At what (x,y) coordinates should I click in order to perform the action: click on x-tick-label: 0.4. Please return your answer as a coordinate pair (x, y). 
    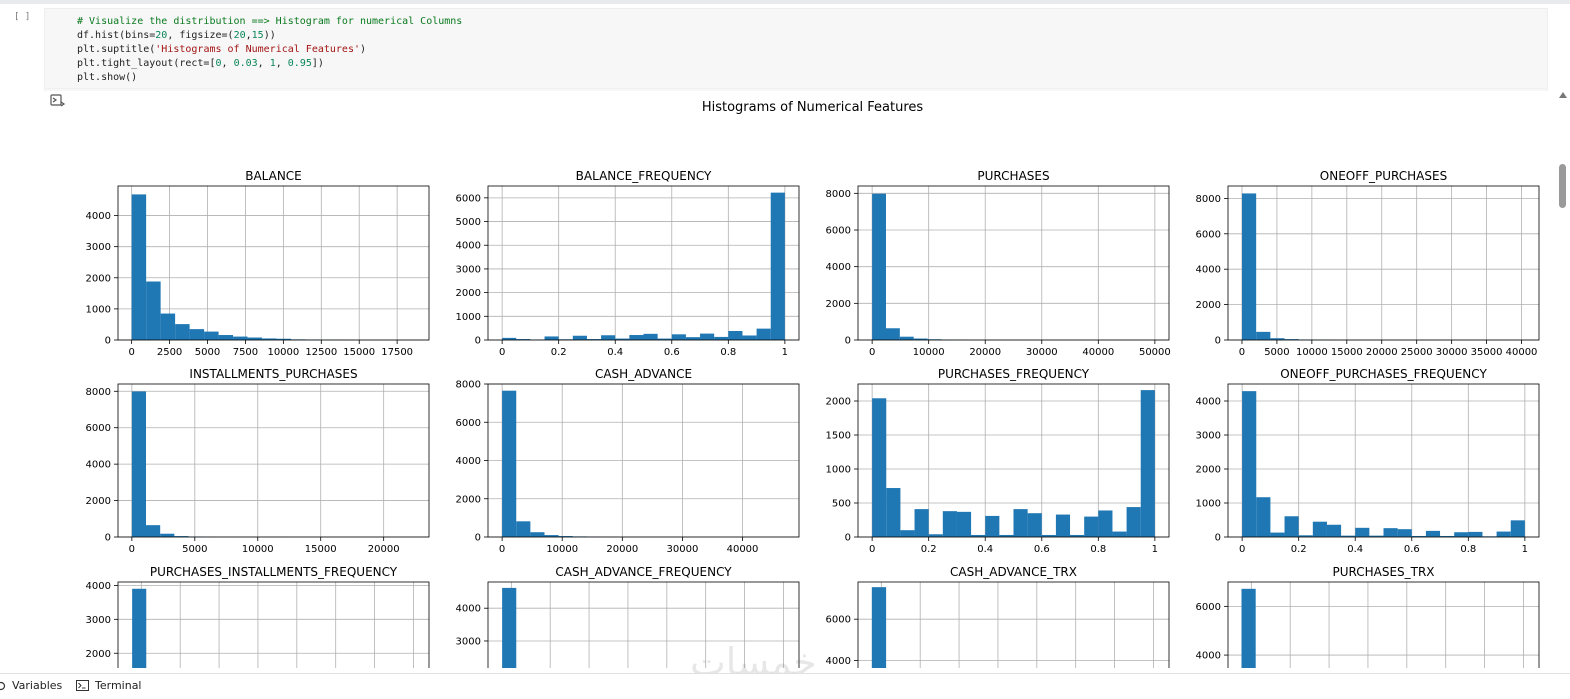
    Looking at the image, I should click on (615, 352).